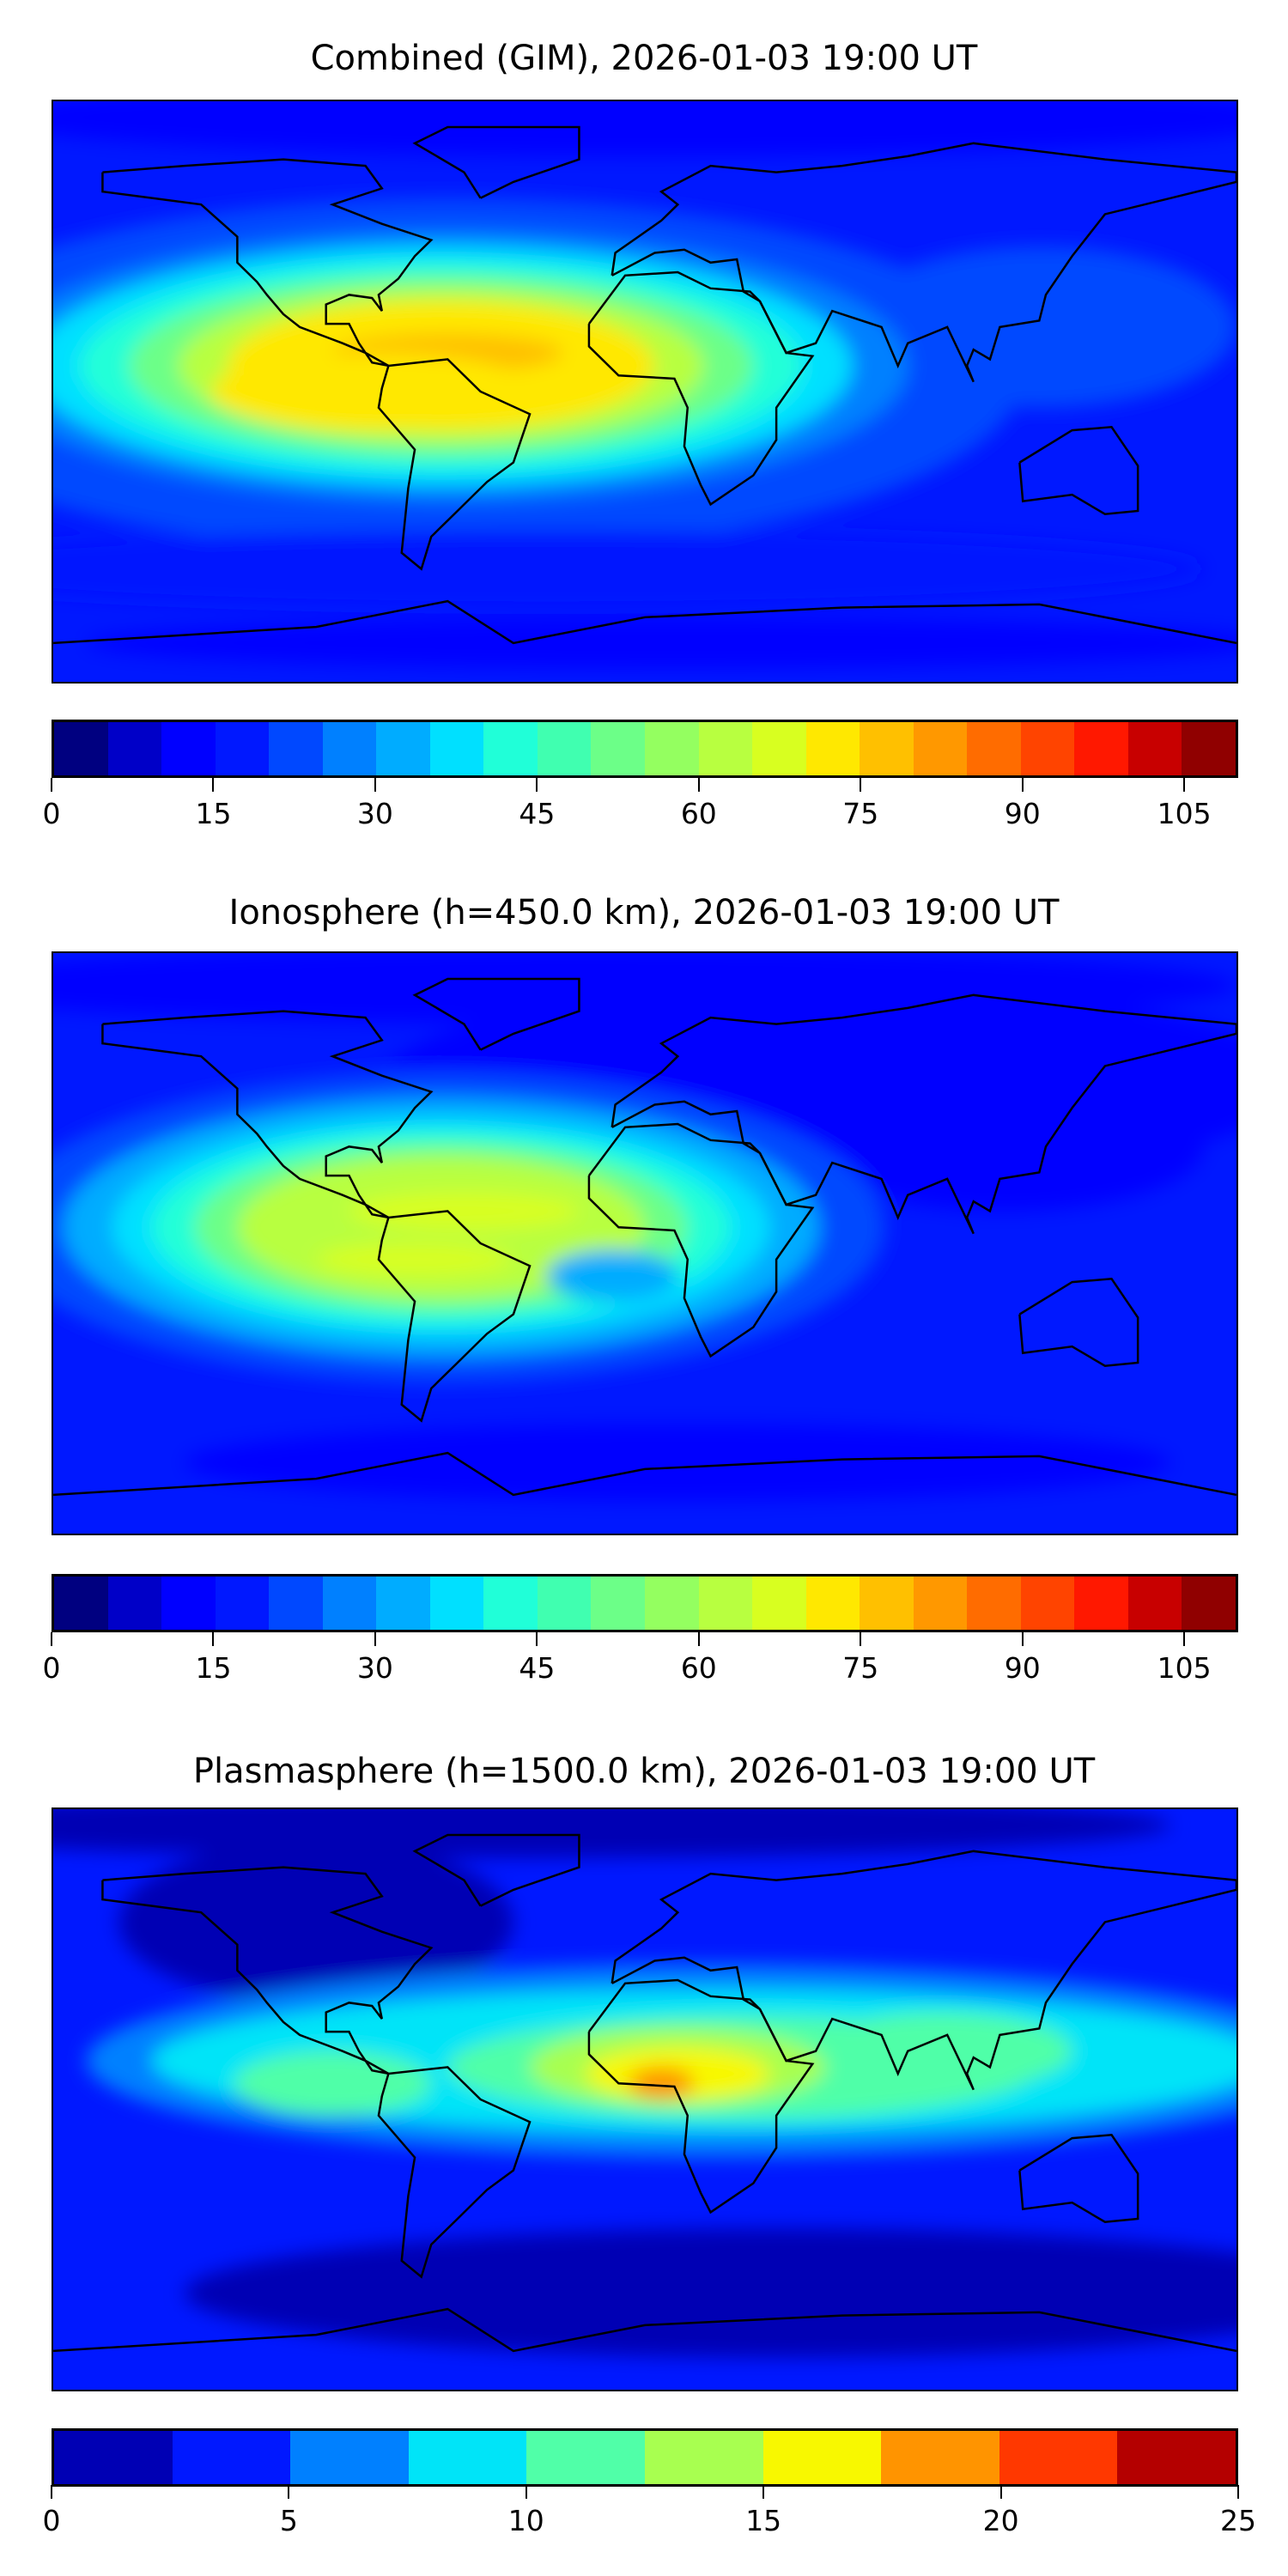 The width and height of the screenshot is (1288, 2576). I want to click on colorbar-tick-label: 5, so click(289, 2521).